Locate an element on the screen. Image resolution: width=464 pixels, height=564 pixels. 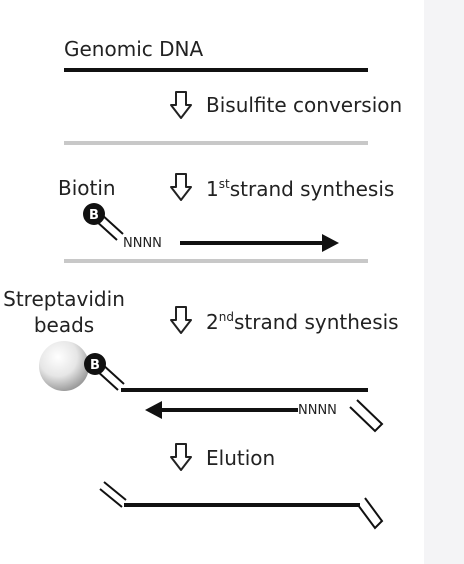
eluted-strand-left-tail is located at coordinates (113, 494).